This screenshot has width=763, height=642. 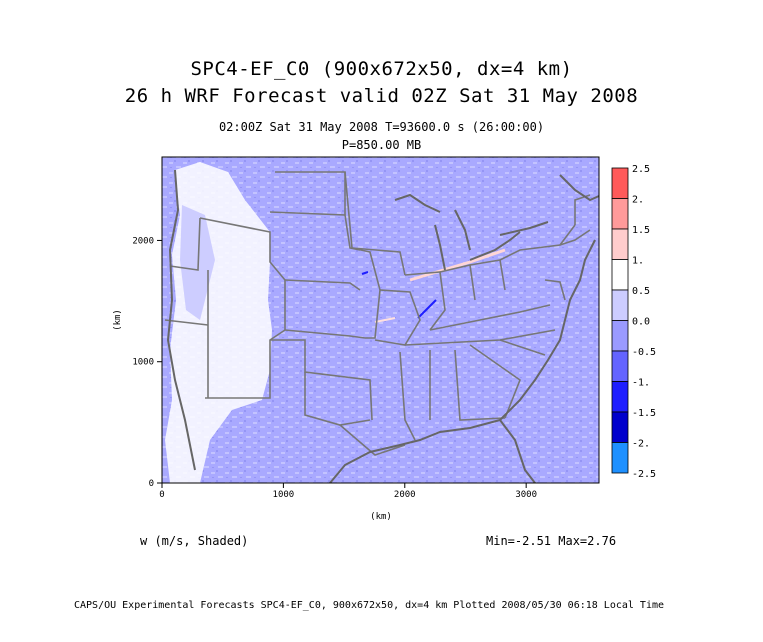 I want to click on x-tick-label: 0, so click(x=161, y=495).